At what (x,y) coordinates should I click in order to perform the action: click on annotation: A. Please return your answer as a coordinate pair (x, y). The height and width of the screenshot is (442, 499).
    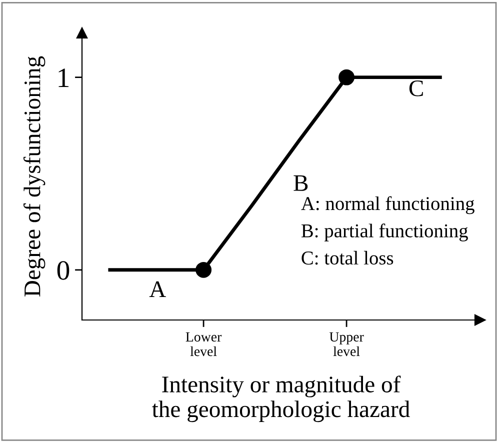
    Looking at the image, I should click on (157, 289).